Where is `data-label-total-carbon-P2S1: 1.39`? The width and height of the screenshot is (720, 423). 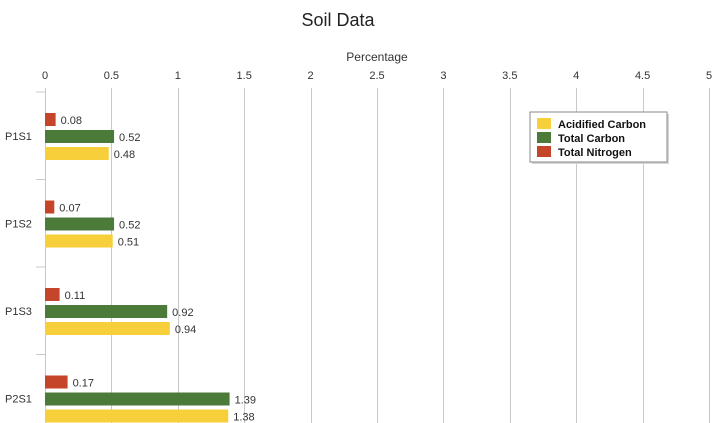 data-label-total-carbon-P2S1: 1.39 is located at coordinates (245, 401).